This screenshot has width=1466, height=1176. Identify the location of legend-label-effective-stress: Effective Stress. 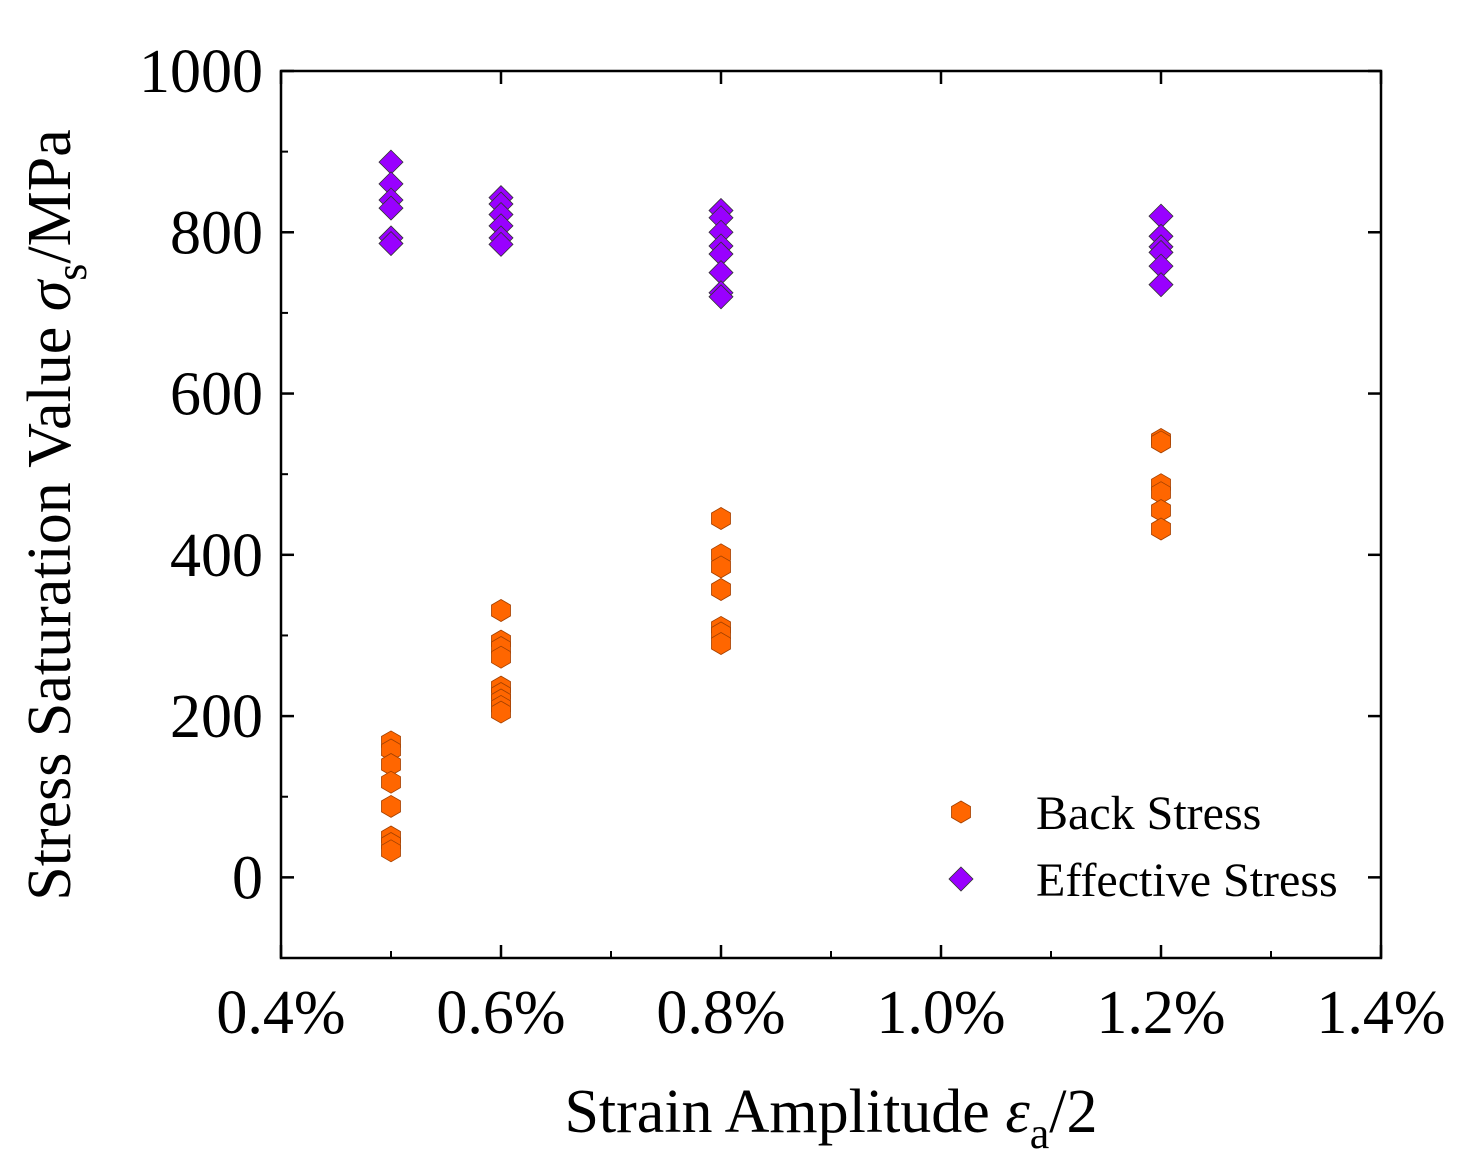
(1187, 880).